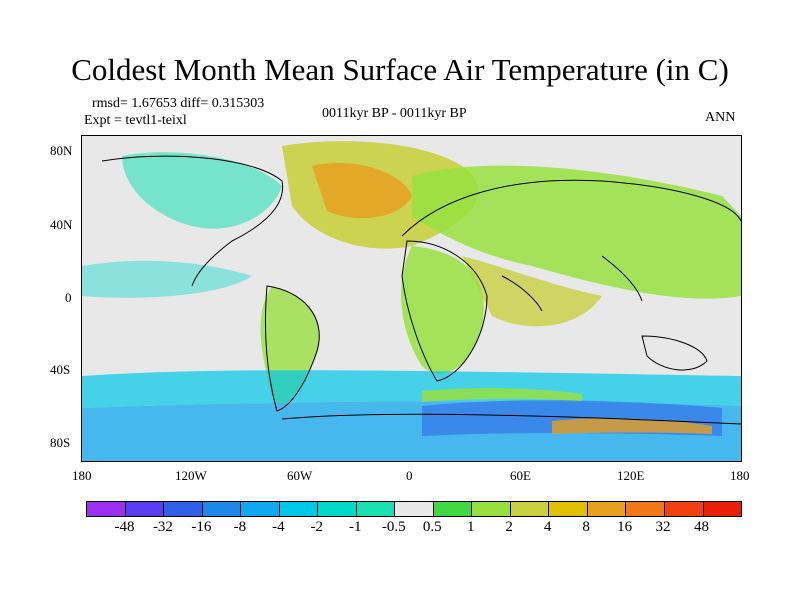  Describe the element at coordinates (60, 369) in the screenshot. I see `lat-tick-40s: 40S` at that location.